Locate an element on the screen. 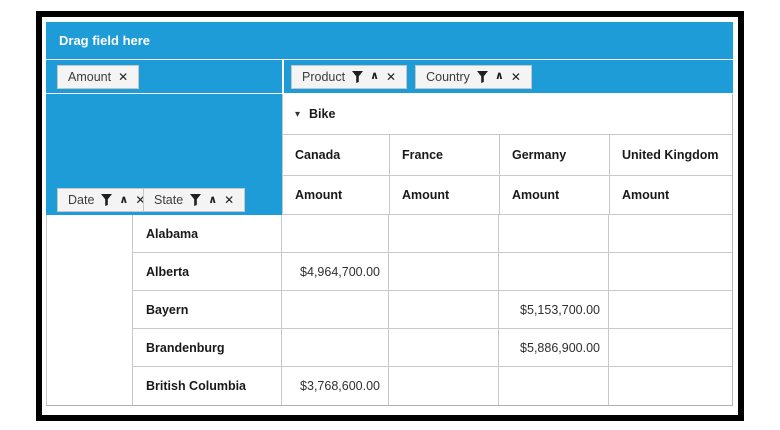 The height and width of the screenshot is (430, 780). amount-field-label: Amount is located at coordinates (90, 76).